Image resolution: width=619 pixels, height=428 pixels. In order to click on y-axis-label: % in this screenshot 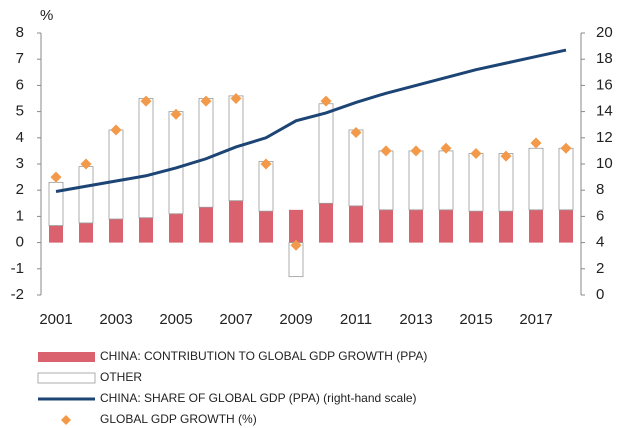, I will do `click(46, 15)`.